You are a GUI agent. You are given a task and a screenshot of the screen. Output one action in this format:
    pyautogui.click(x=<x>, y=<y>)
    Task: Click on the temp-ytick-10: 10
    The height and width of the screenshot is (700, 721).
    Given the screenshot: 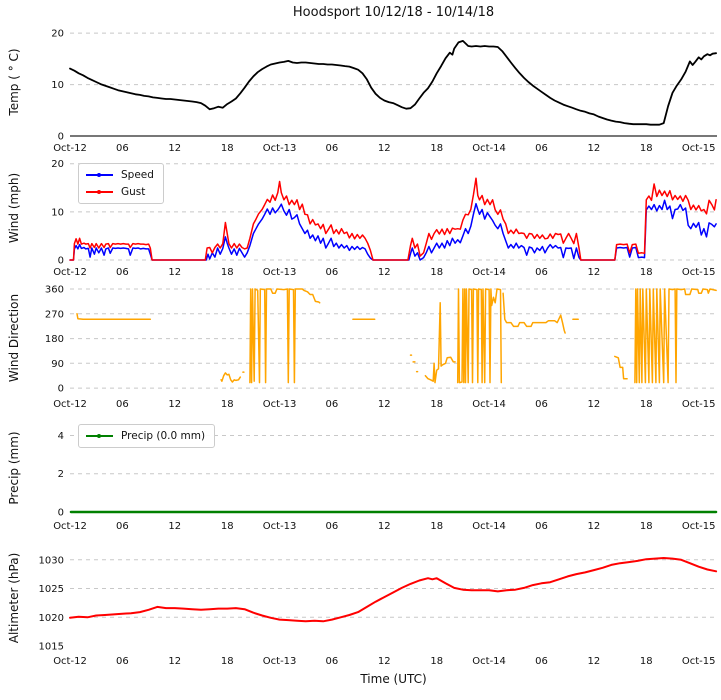 What is the action you would take?
    pyautogui.click(x=57, y=85)
    